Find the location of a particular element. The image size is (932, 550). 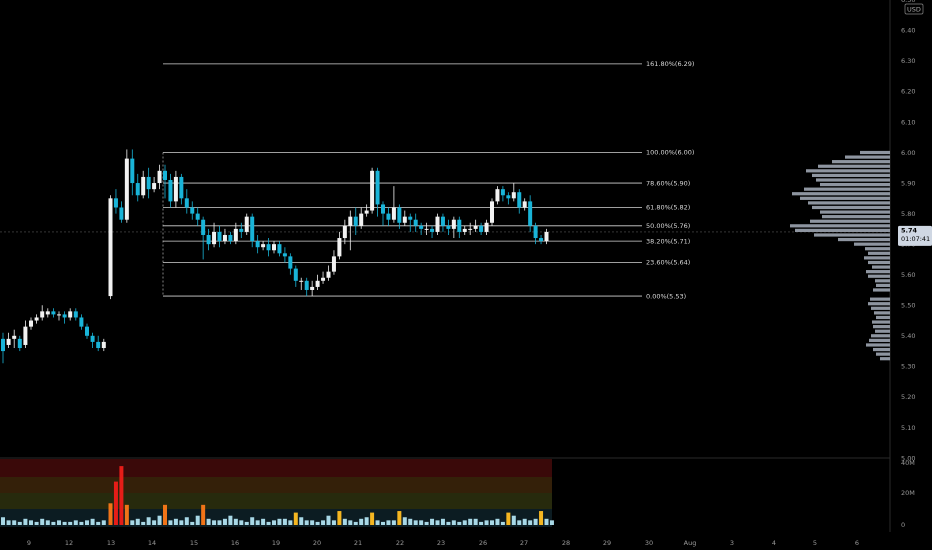

fib-level-label: 100.00%(6.00) is located at coordinates (670, 153).